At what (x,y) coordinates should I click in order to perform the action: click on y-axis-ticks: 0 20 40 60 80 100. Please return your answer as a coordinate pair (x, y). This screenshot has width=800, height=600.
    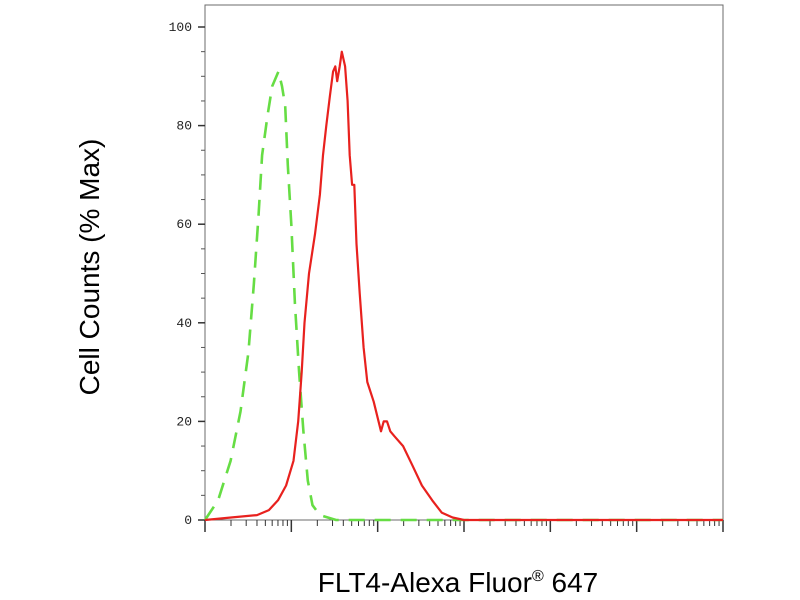
    Looking at the image, I should click on (187, 274).